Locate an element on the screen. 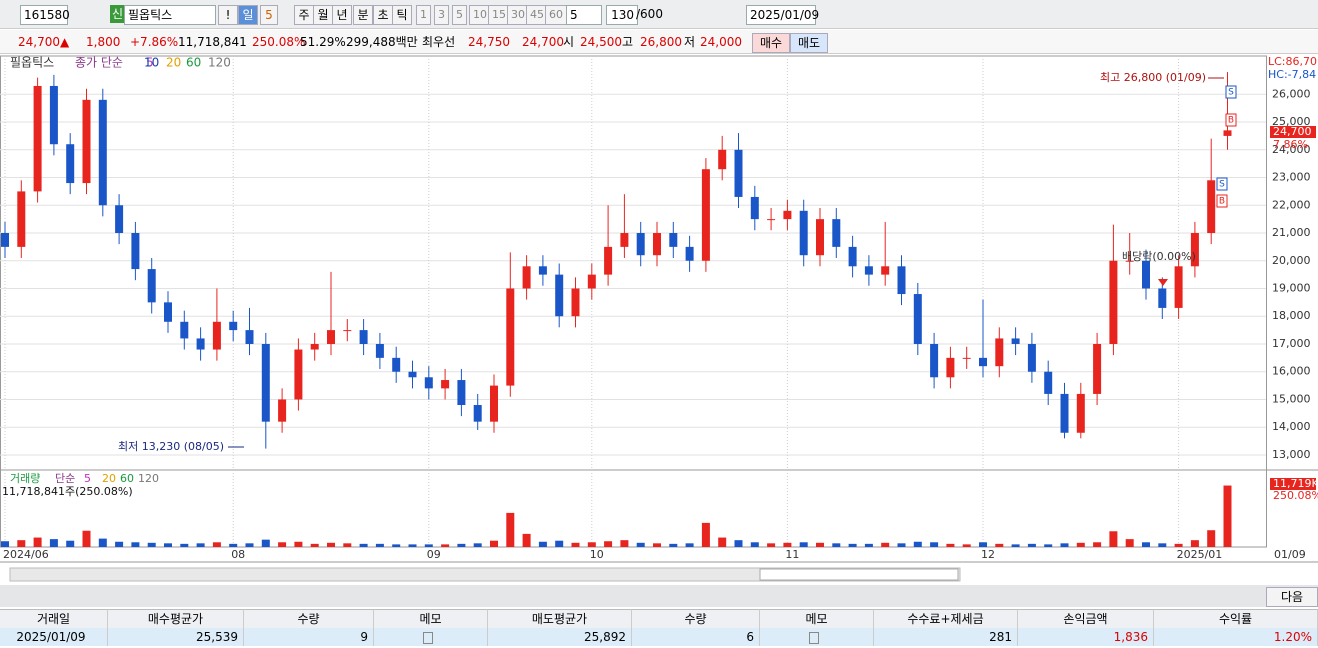 This screenshot has height=648, width=1318. tab-button: 주 is located at coordinates (304, 15).